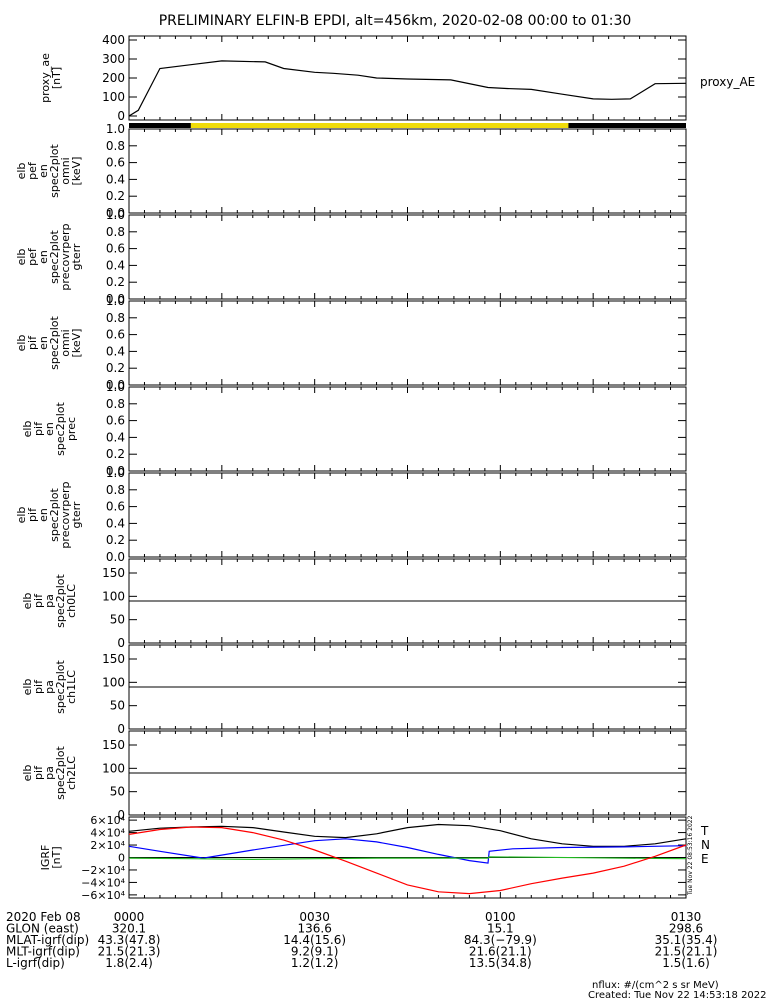 Image resolution: width=775 pixels, height=1004 pixels. I want to click on time-axis-row-value: 13.5(34.8), so click(500, 963).